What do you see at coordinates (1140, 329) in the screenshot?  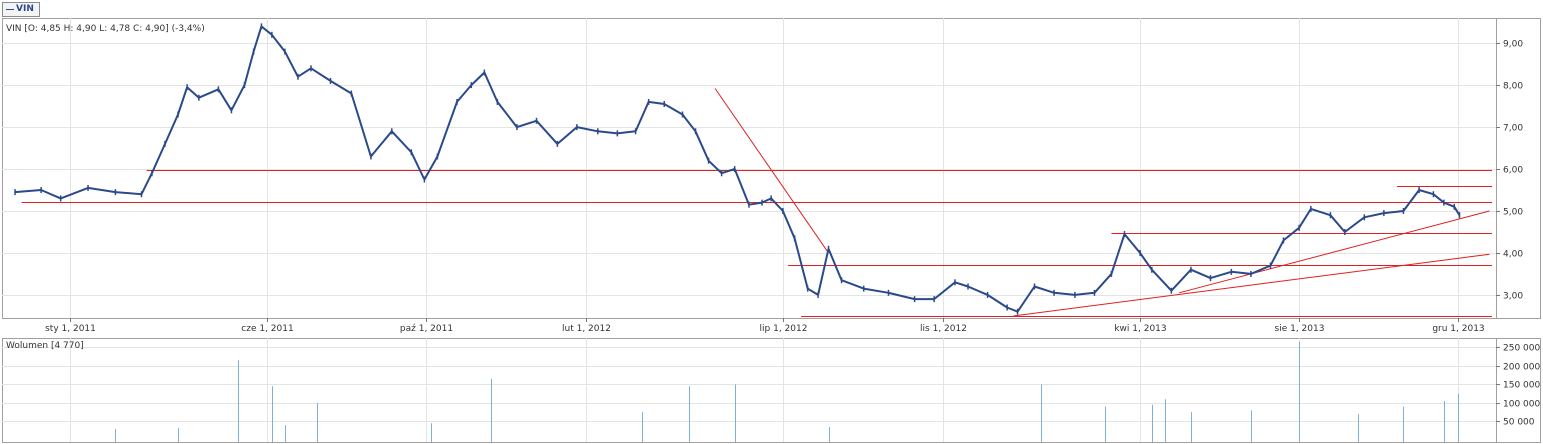 I see `time-tick-label: kwi 1, 2013` at bounding box center [1140, 329].